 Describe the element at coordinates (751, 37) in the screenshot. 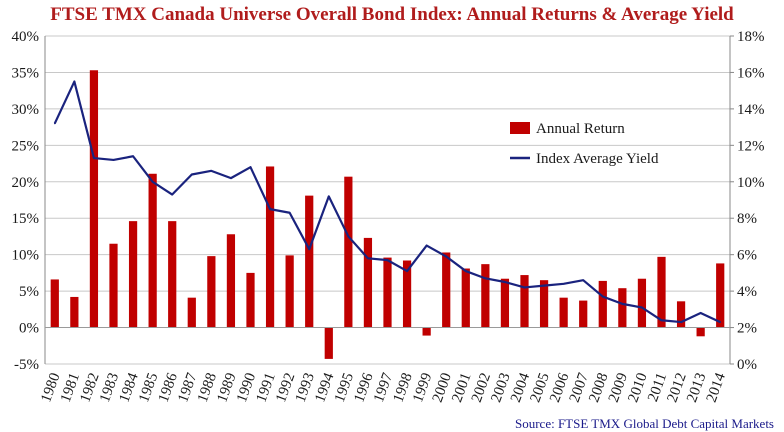

I see `right-tick-label: 18%` at that location.